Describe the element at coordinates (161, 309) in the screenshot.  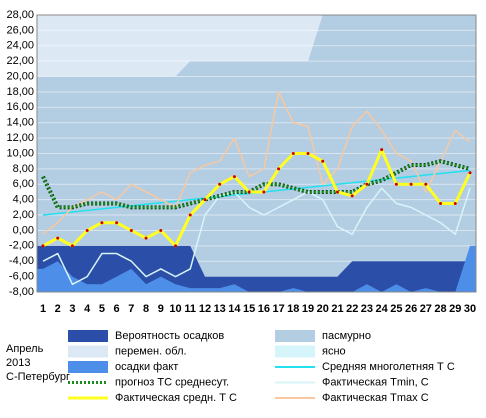
I see `x-tick-label: 9` at that location.